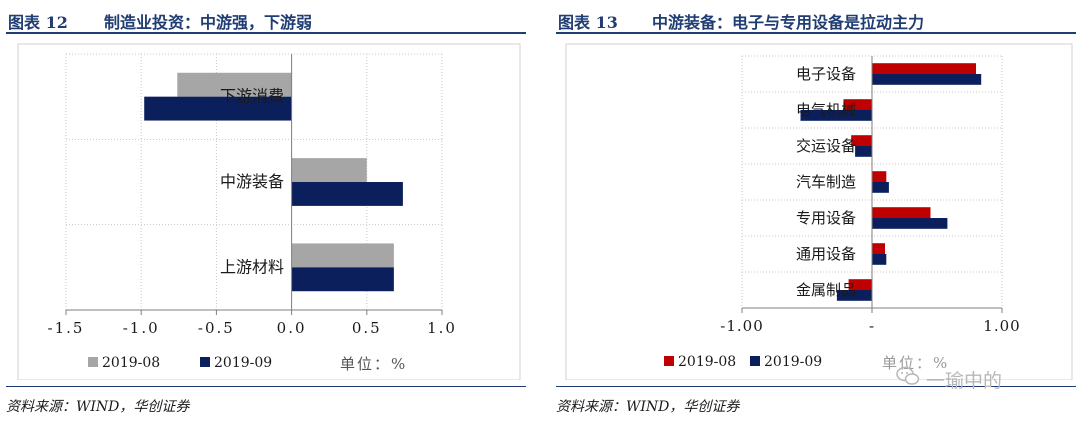  I want to click on figure-13-title-bar: 图表 13 中游装备：电子与专用设备是拉动主力, so click(816, 20).